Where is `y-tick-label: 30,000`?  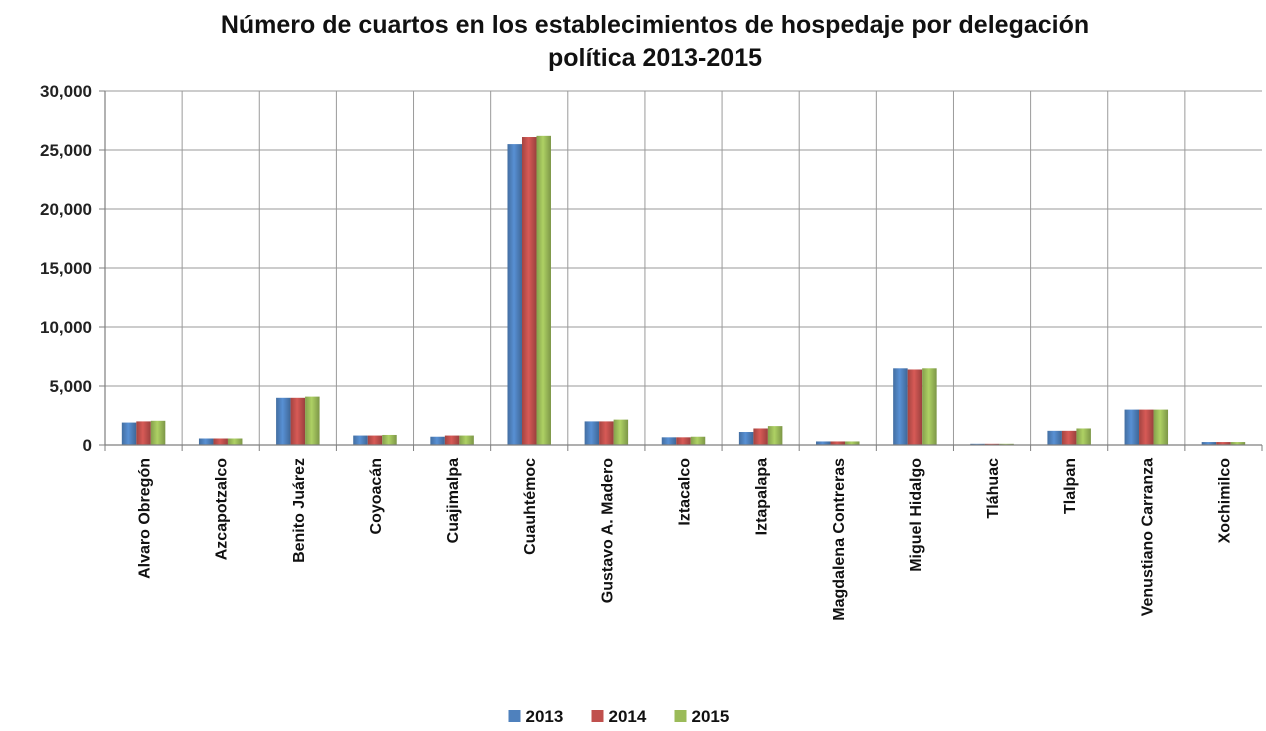
y-tick-label: 30,000 is located at coordinates (66, 91).